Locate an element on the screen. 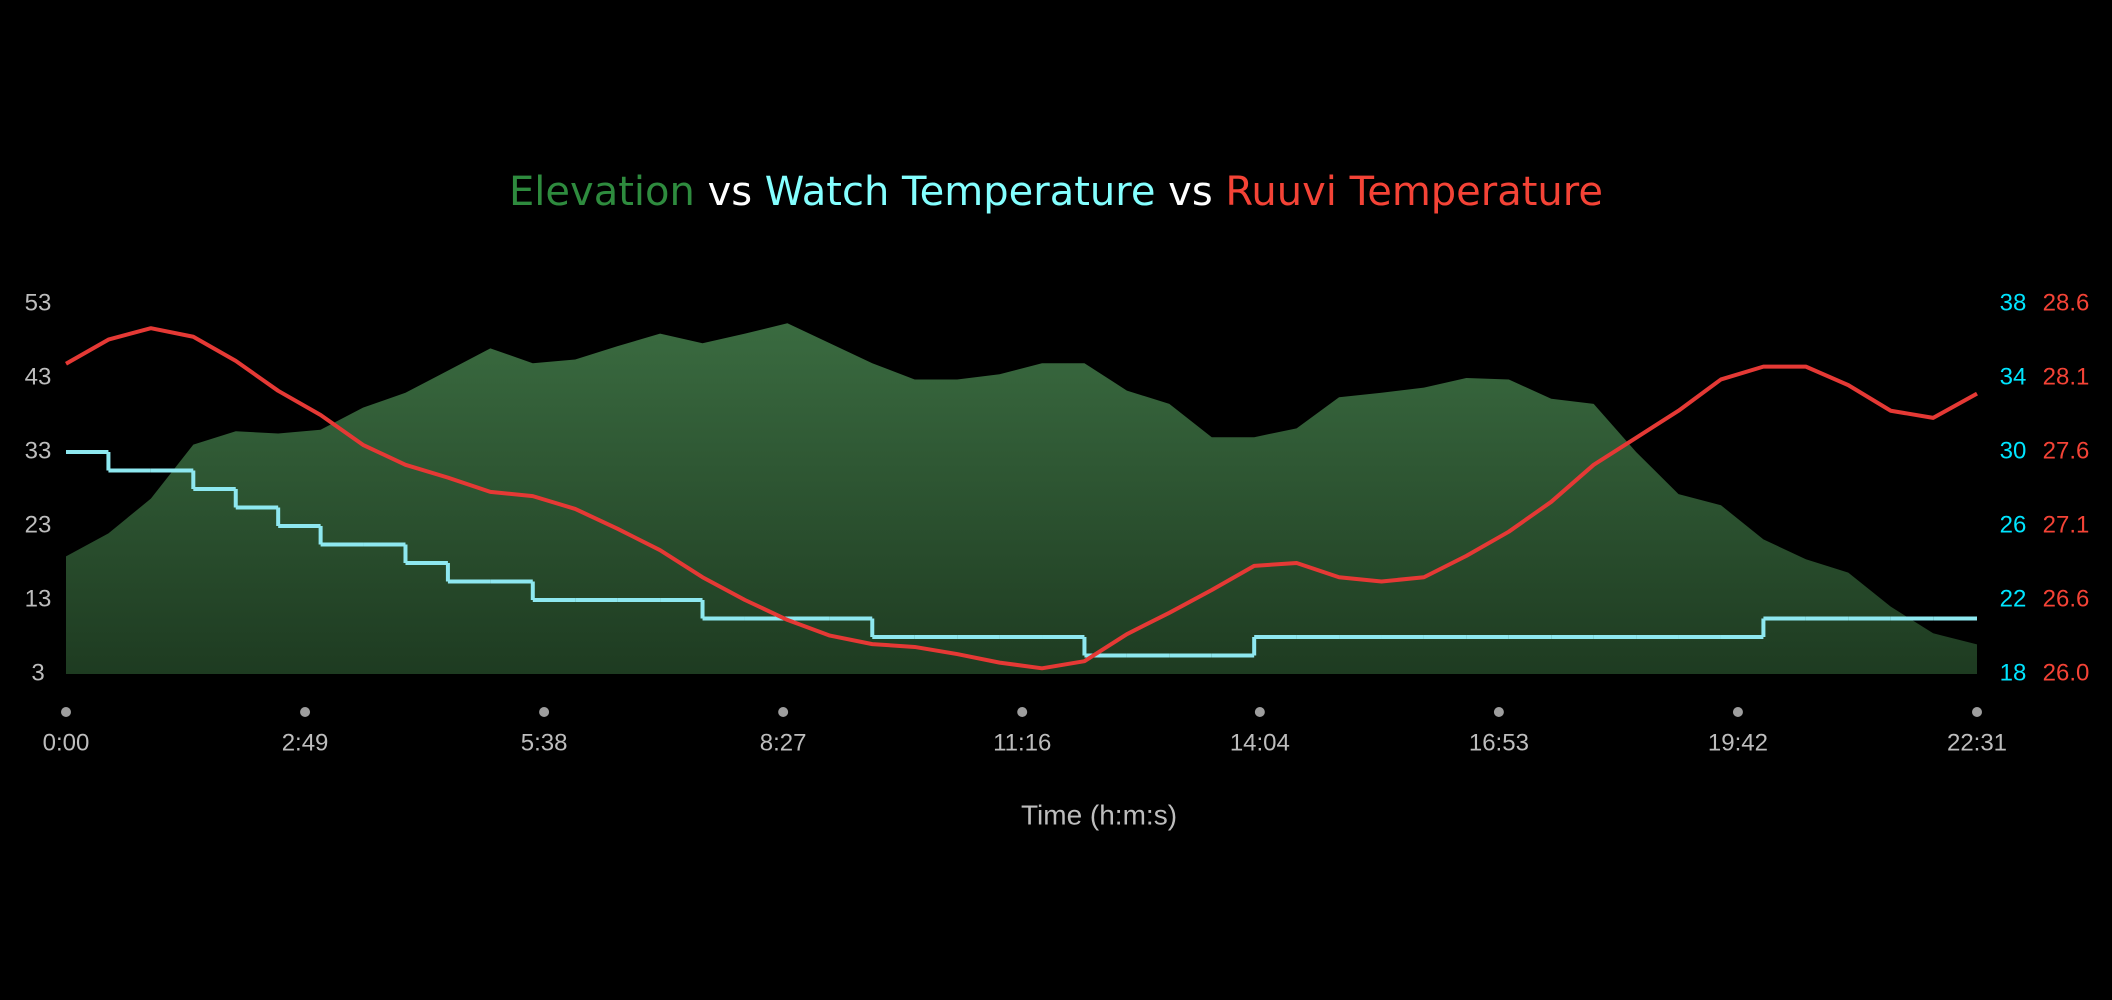 This screenshot has width=2112, height=1000. y-tick-label: 43 is located at coordinates (38, 376).